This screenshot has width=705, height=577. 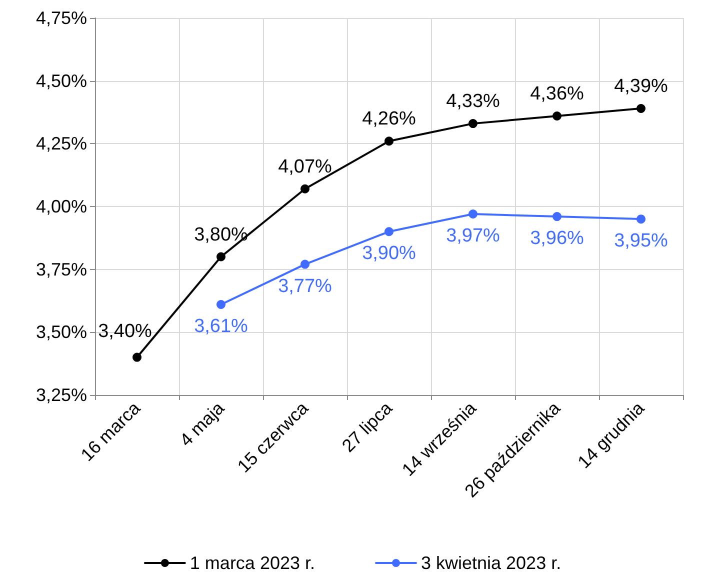 What do you see at coordinates (557, 239) in the screenshot?
I see `data-label: 3,96%` at bounding box center [557, 239].